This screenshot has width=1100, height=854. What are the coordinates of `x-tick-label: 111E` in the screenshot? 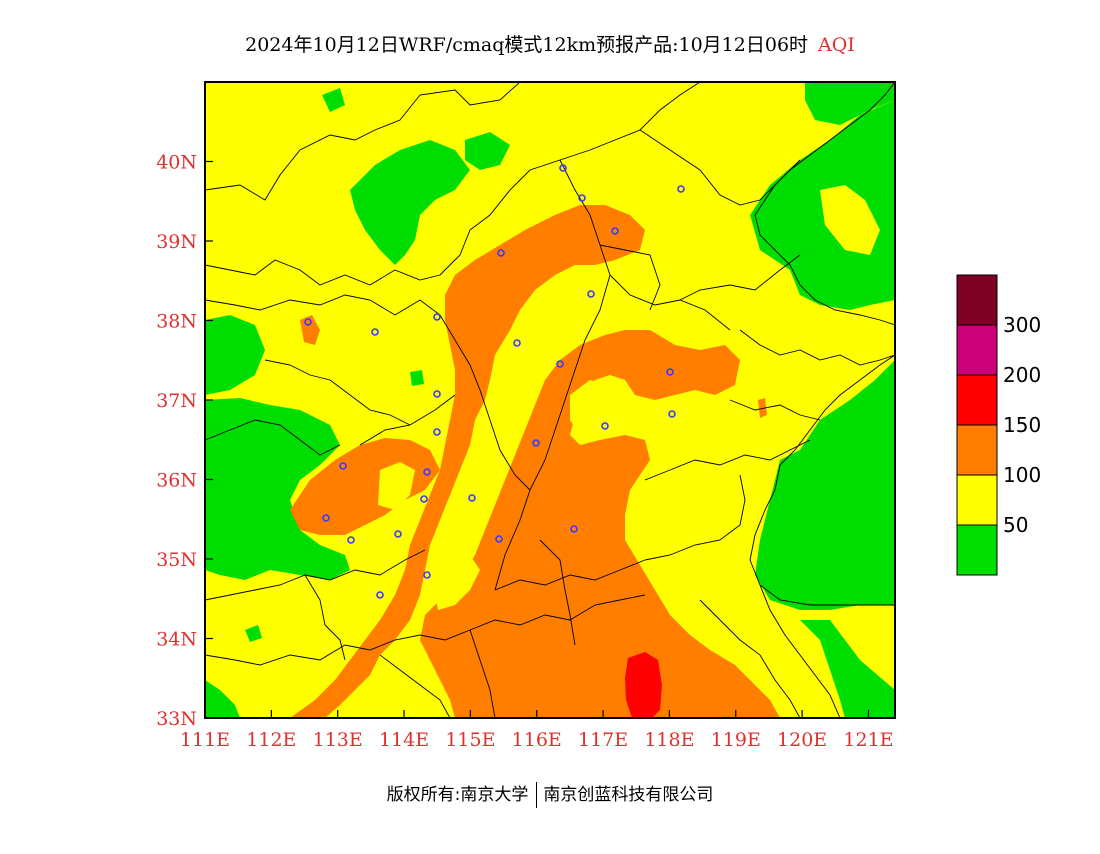 It's located at (205, 740).